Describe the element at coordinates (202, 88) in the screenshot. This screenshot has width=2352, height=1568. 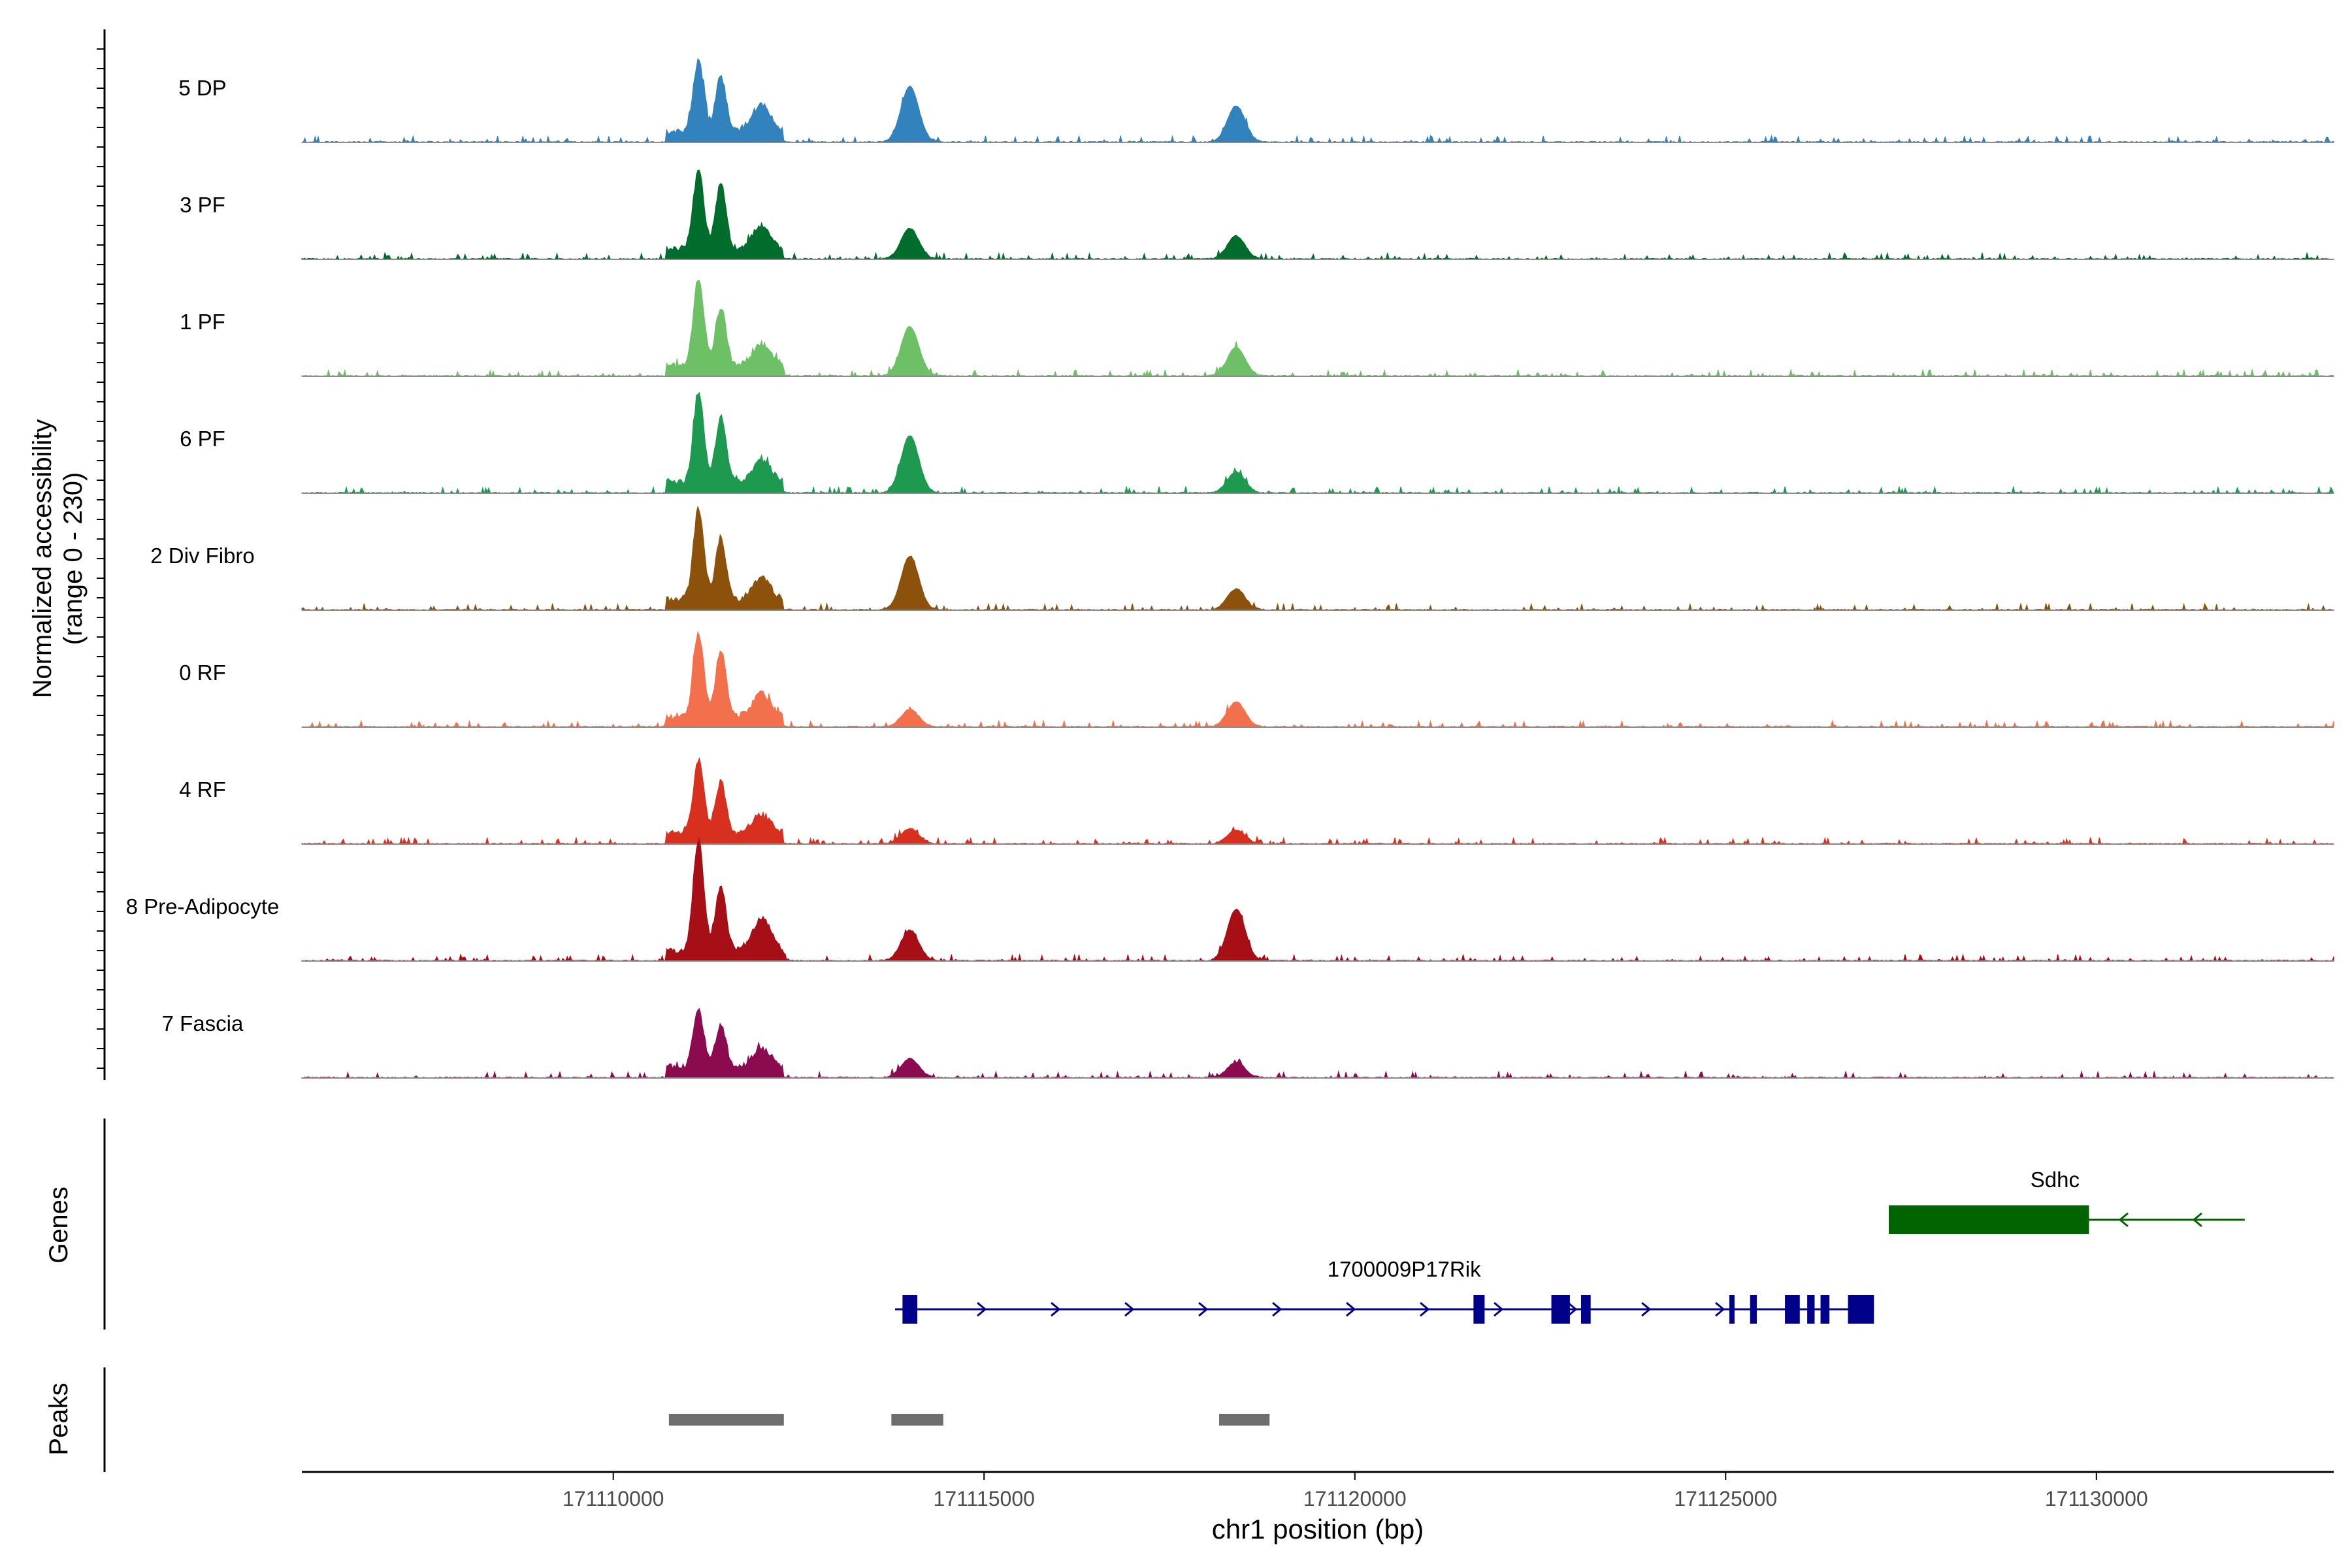
I see `track-label: 5 DP` at that location.